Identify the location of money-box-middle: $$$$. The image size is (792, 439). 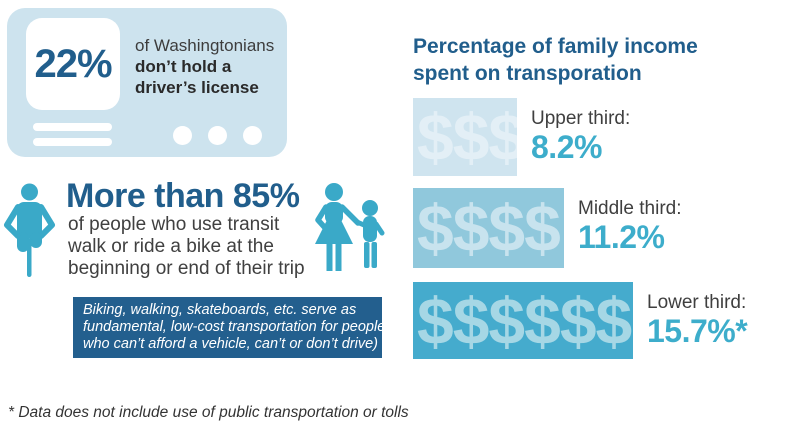
(488, 228).